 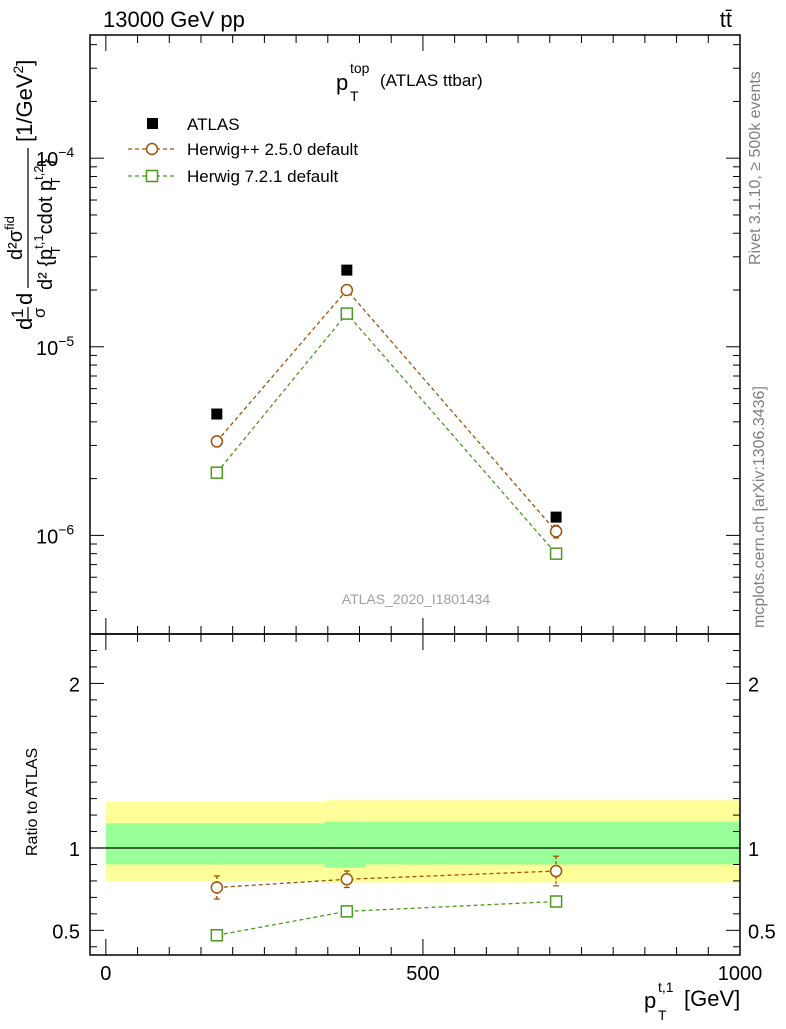 What do you see at coordinates (24, 63) in the screenshot?
I see `ylabel-units-end: ]` at bounding box center [24, 63].